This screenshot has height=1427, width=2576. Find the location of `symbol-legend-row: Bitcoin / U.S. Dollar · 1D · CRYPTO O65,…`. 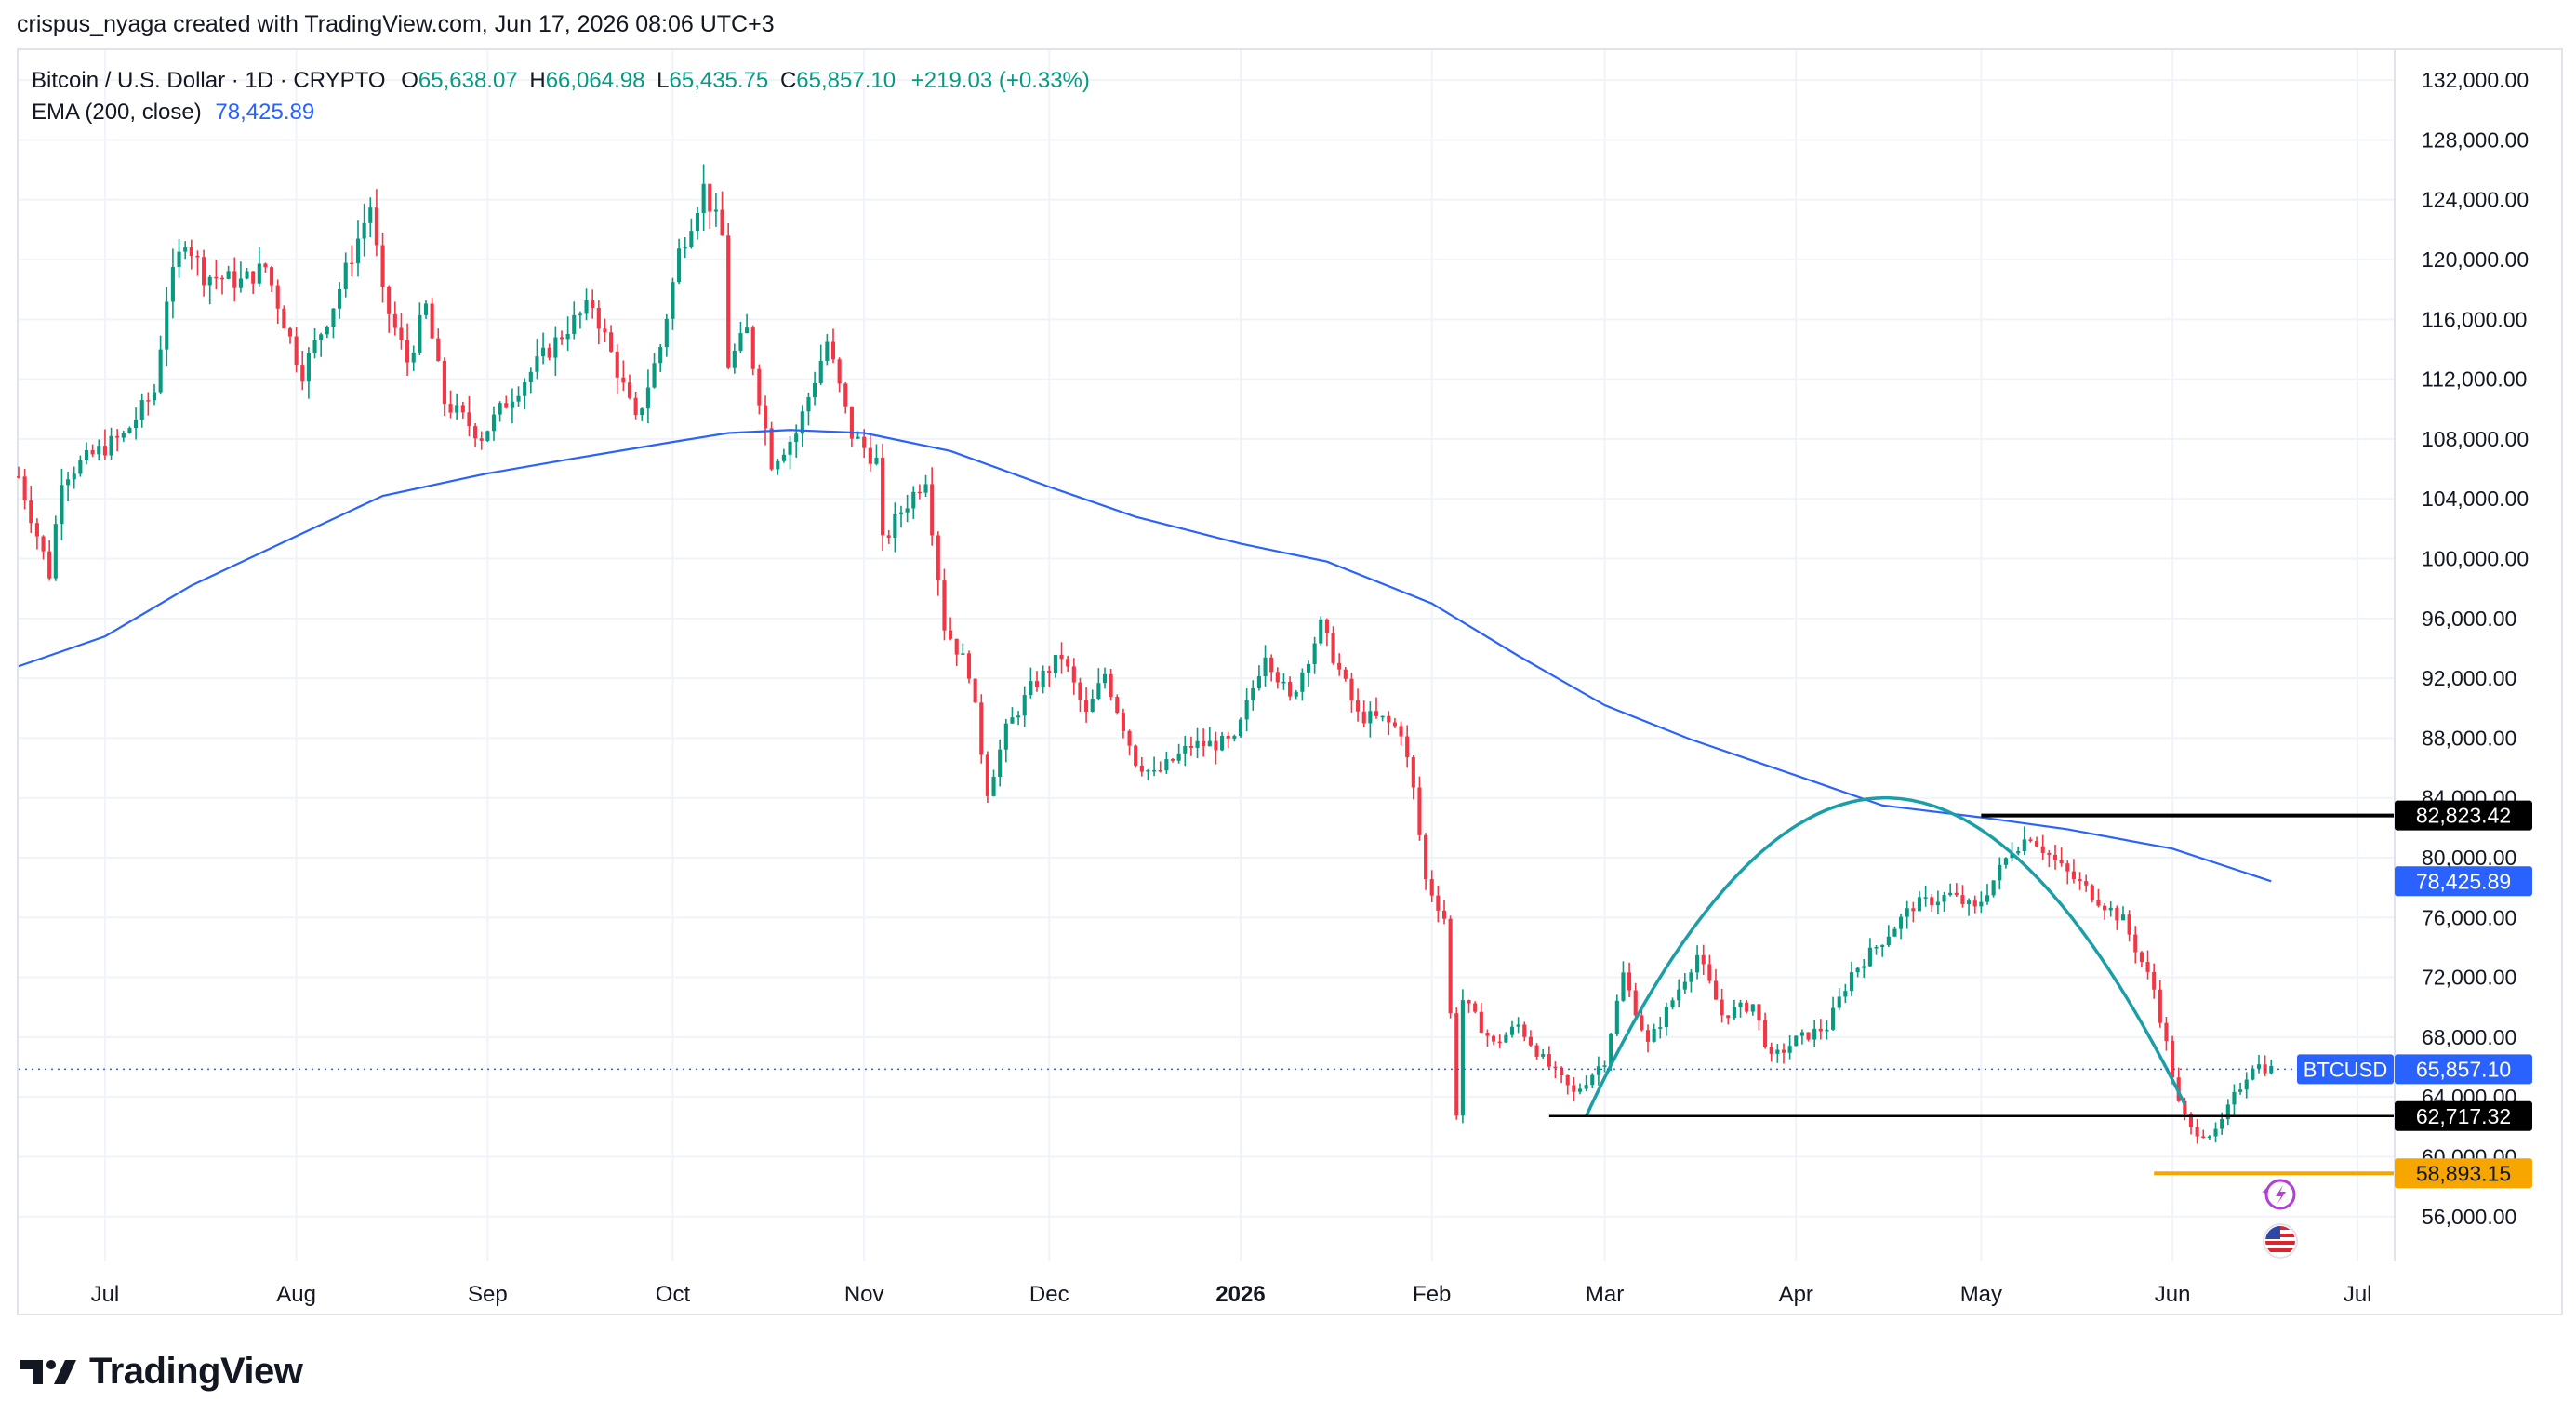

symbol-legend-row: Bitcoin / U.S. Dollar · 1D · CRYPTO O65,… is located at coordinates (561, 81).